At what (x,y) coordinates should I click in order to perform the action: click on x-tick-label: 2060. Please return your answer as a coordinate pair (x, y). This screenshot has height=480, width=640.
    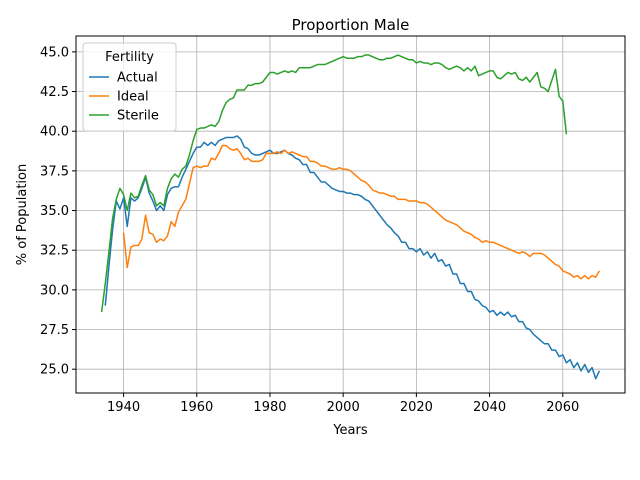
    Looking at the image, I should click on (562, 407).